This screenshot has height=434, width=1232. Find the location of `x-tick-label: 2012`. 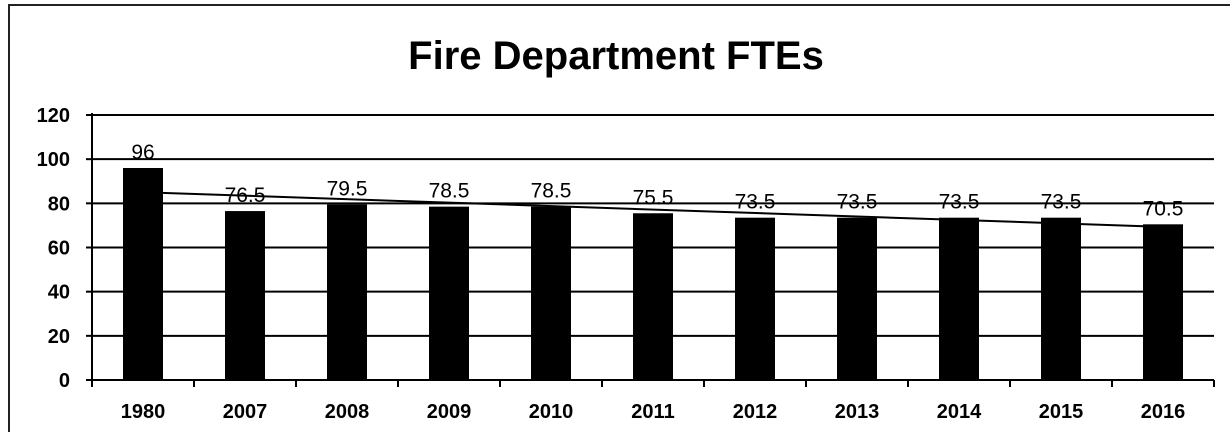

x-tick-label: 2012 is located at coordinates (755, 412).